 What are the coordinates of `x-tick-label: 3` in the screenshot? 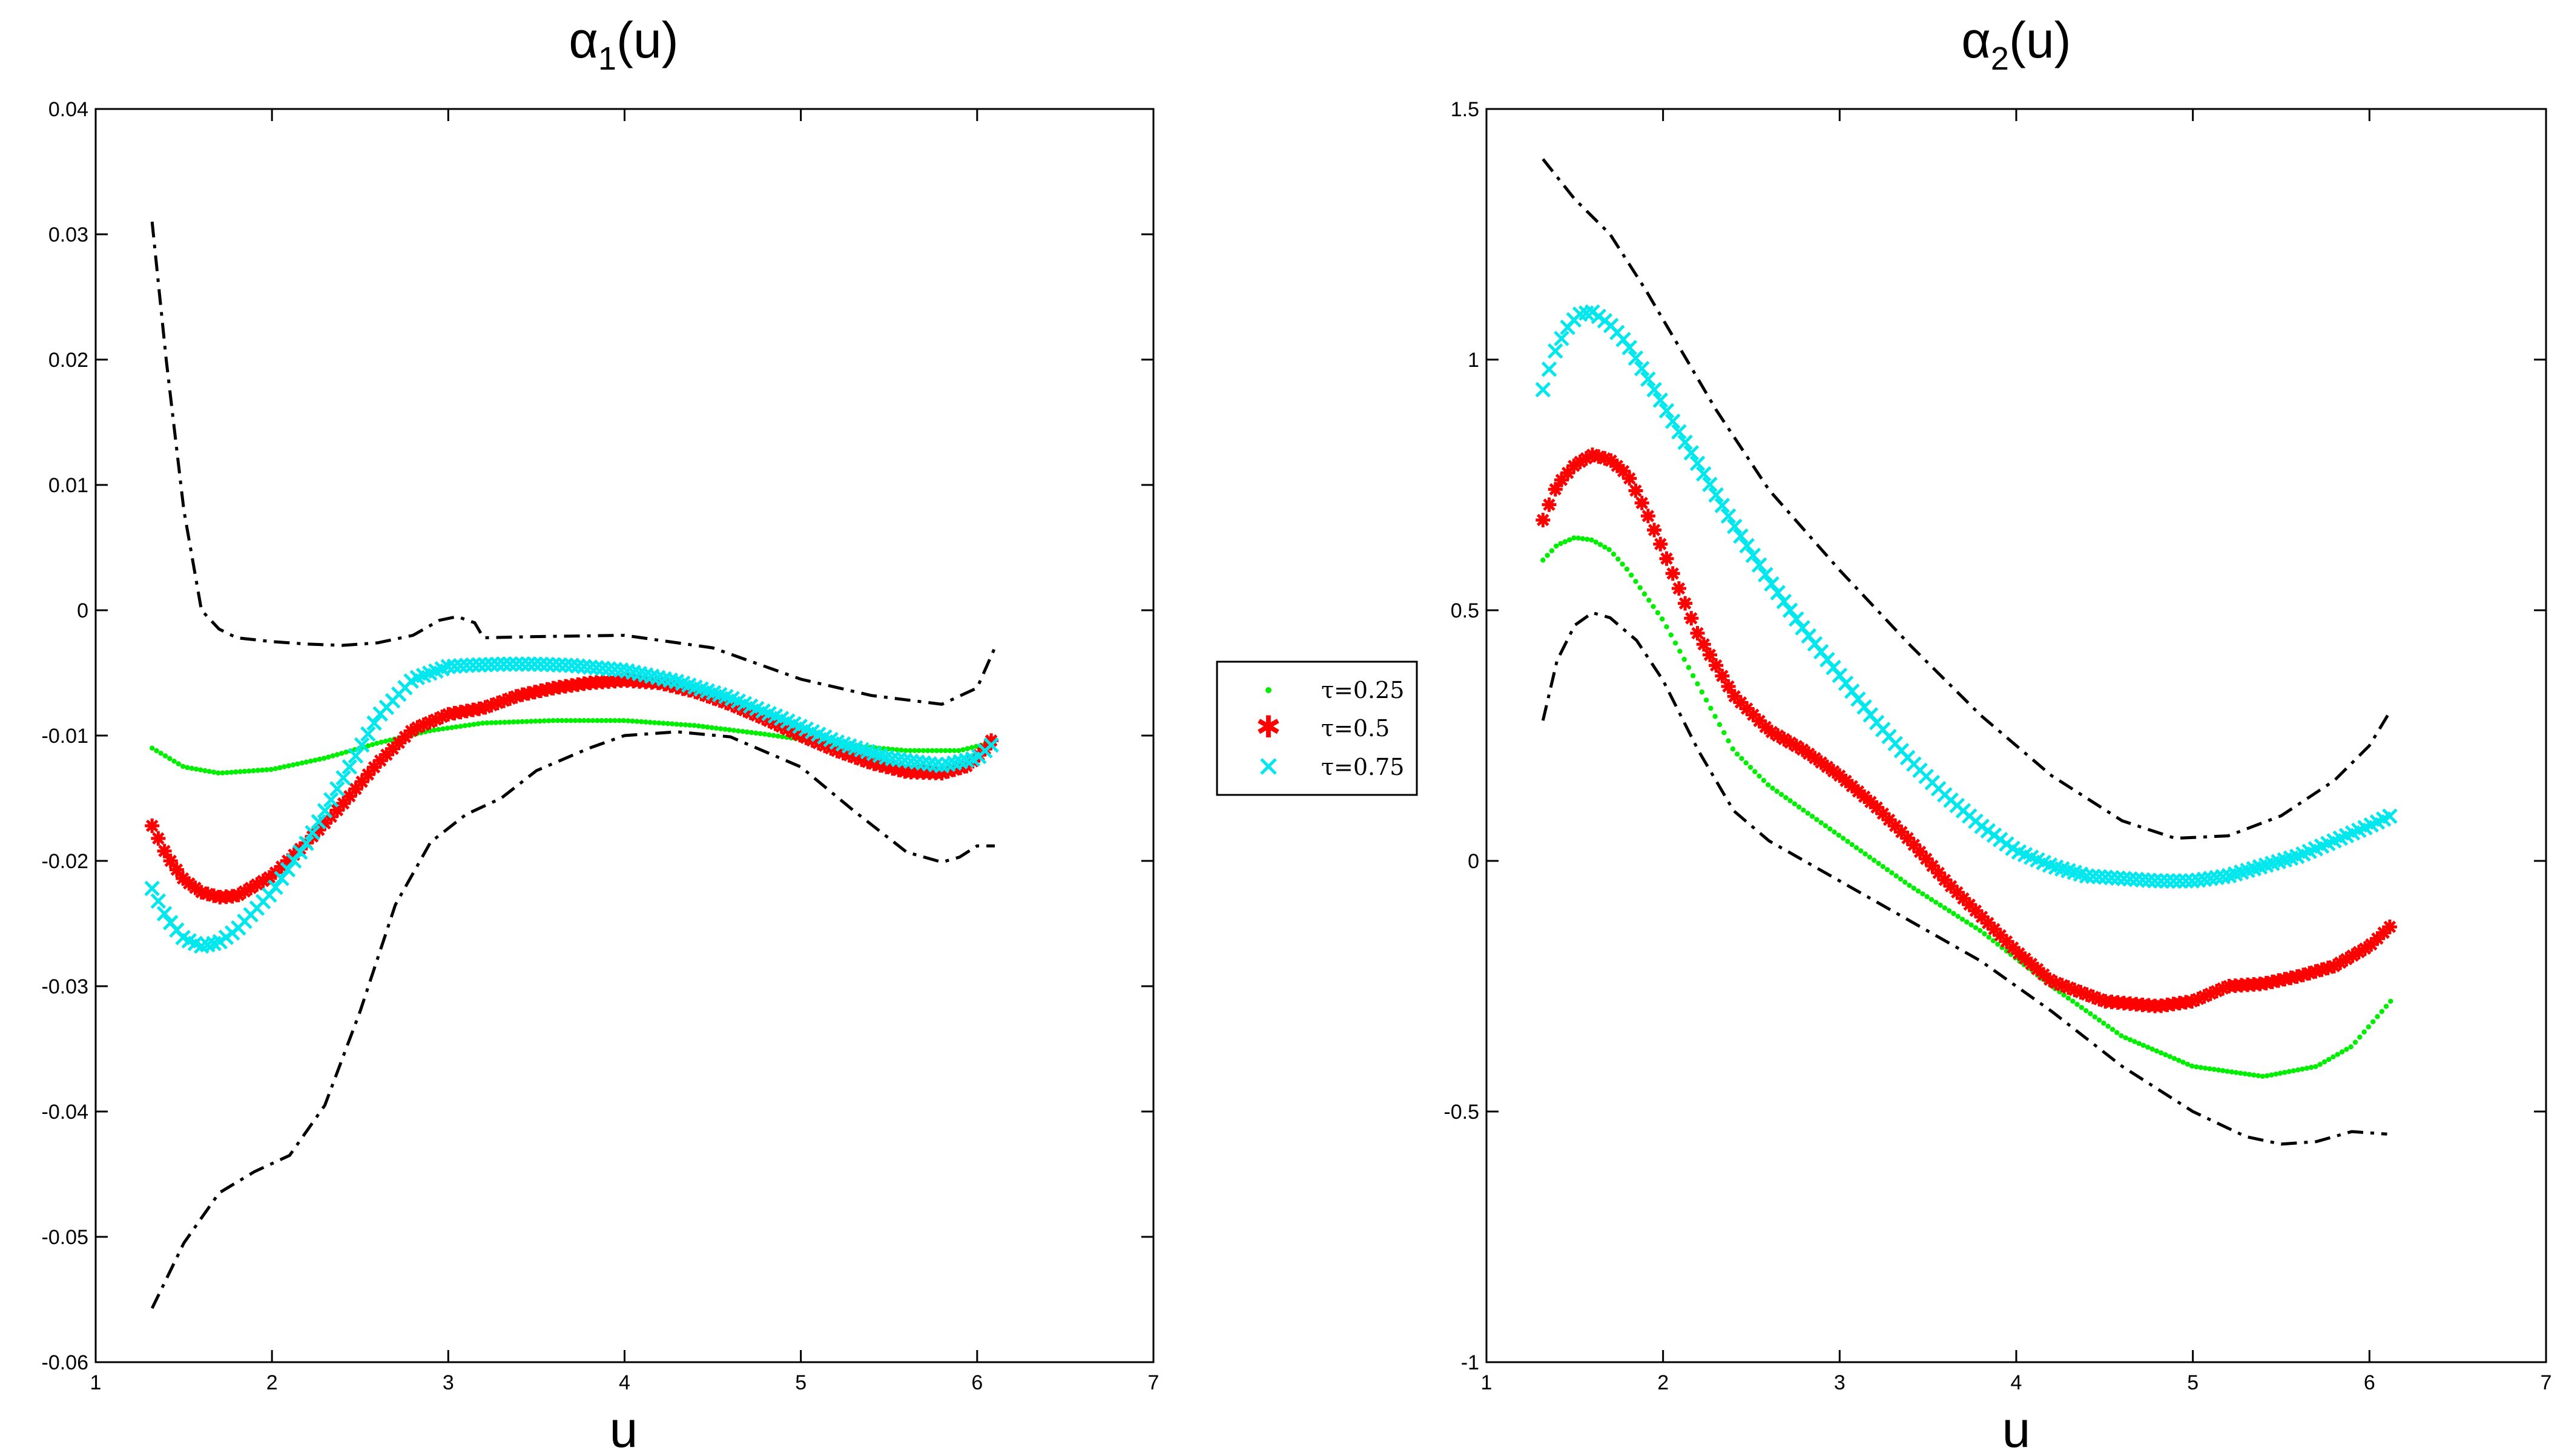 It's located at (1840, 1382).